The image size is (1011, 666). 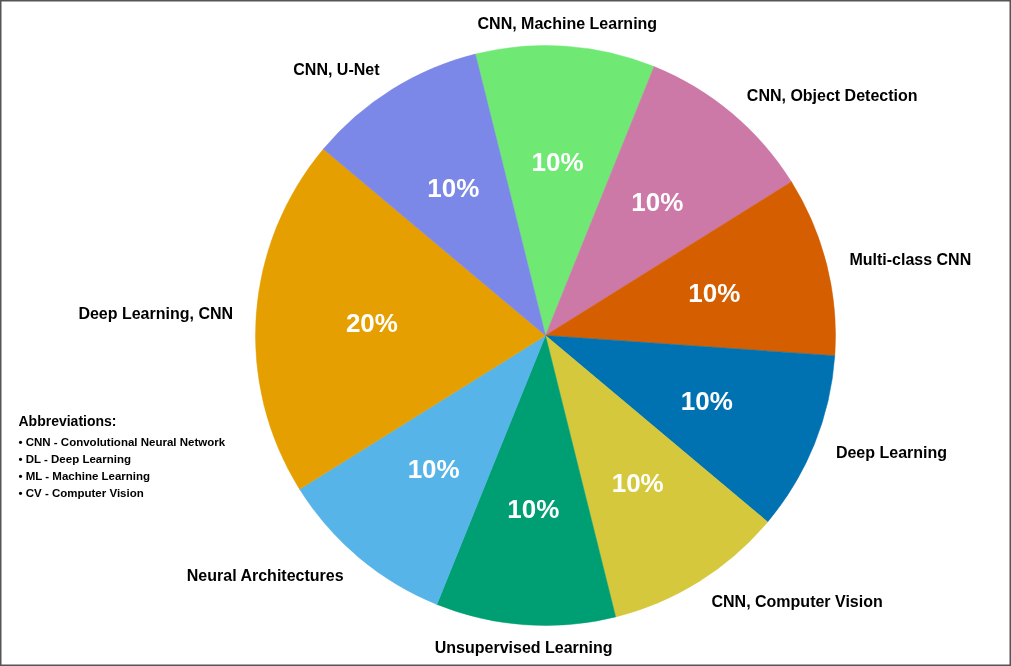 I want to click on slice-label: Unsupervised Learning, so click(x=523, y=648).